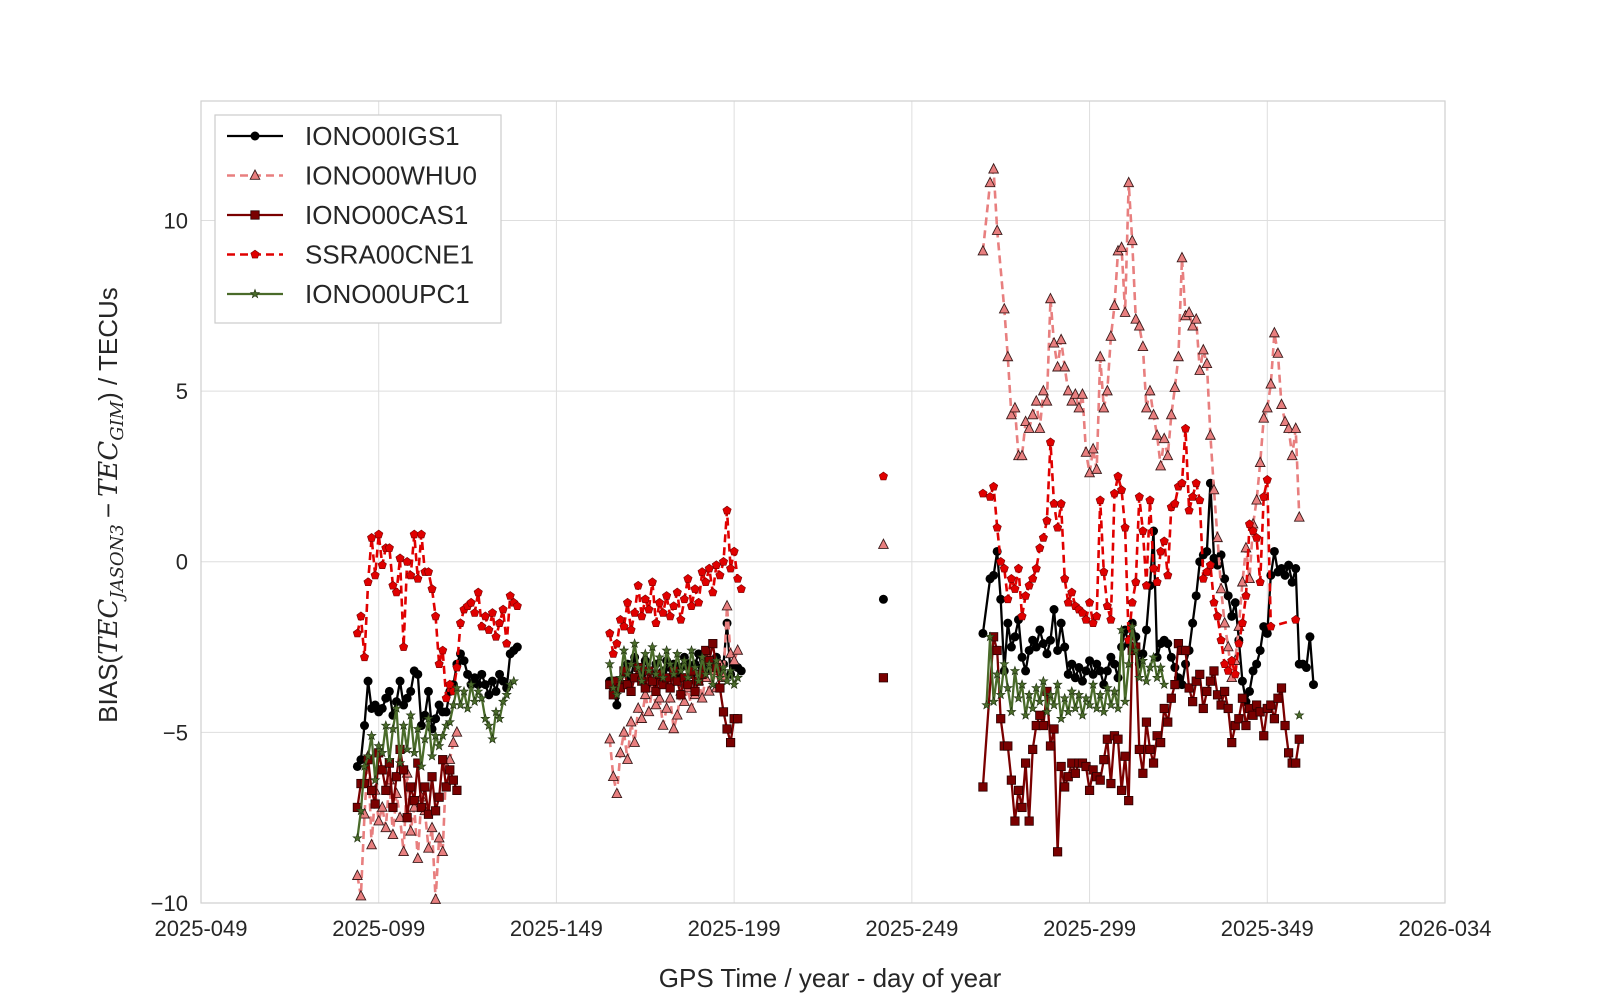 The height and width of the screenshot is (1000, 1600). What do you see at coordinates (734, 928) in the screenshot?
I see `x-tick-label: 2025-199` at bounding box center [734, 928].